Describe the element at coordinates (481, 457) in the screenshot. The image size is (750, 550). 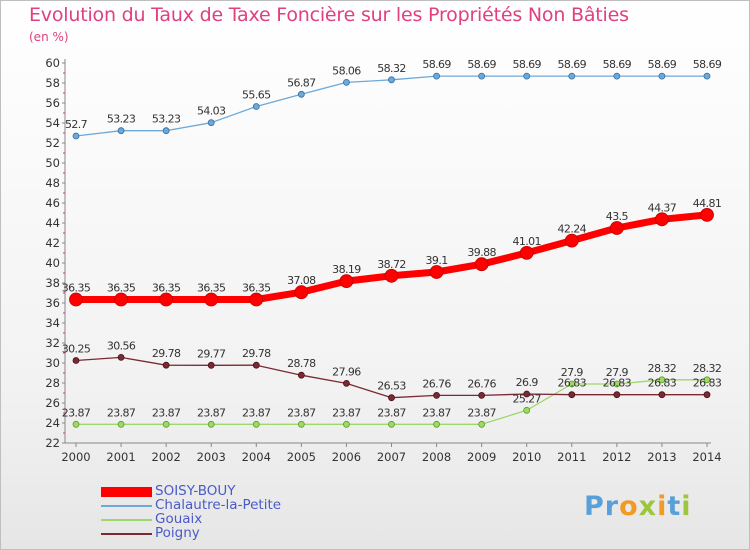
I see `x-tick-label: 2009` at that location.